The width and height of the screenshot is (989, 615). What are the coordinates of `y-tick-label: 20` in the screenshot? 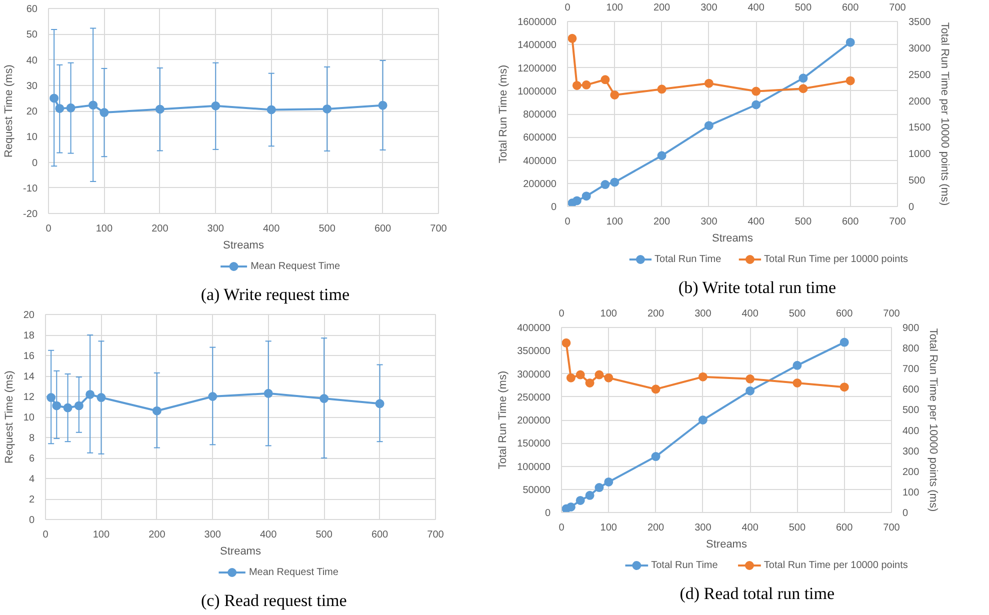 It's located at (32, 112).